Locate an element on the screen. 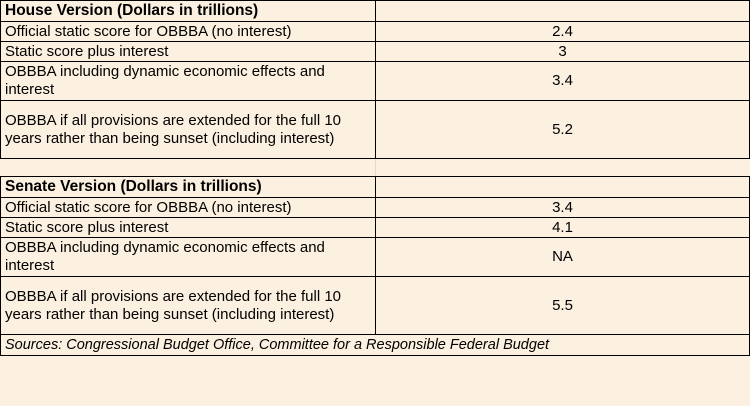 Image resolution: width=750 pixels, height=406 pixels. row-value: 5.5 is located at coordinates (562, 305).